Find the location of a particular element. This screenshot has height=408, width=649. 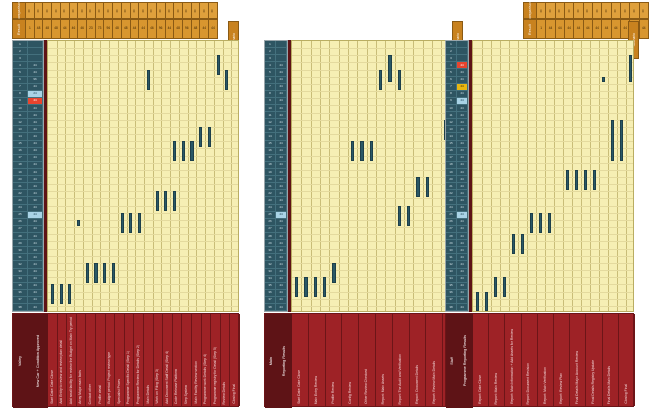

band-label-column: Array Major main facts is located at coordinates (82, 360).